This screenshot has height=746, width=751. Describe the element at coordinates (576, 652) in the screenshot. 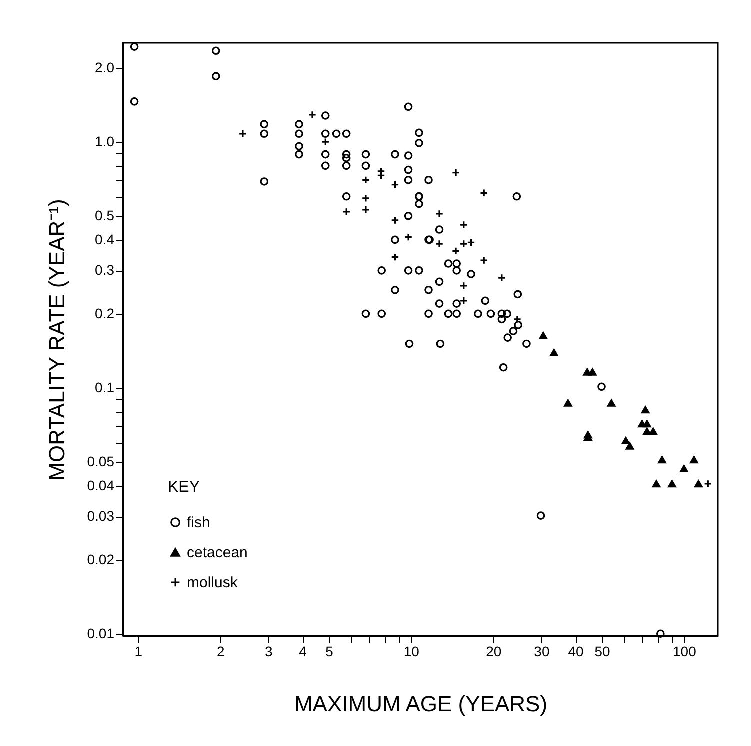

I see `x-tick-label: 40` at that location.